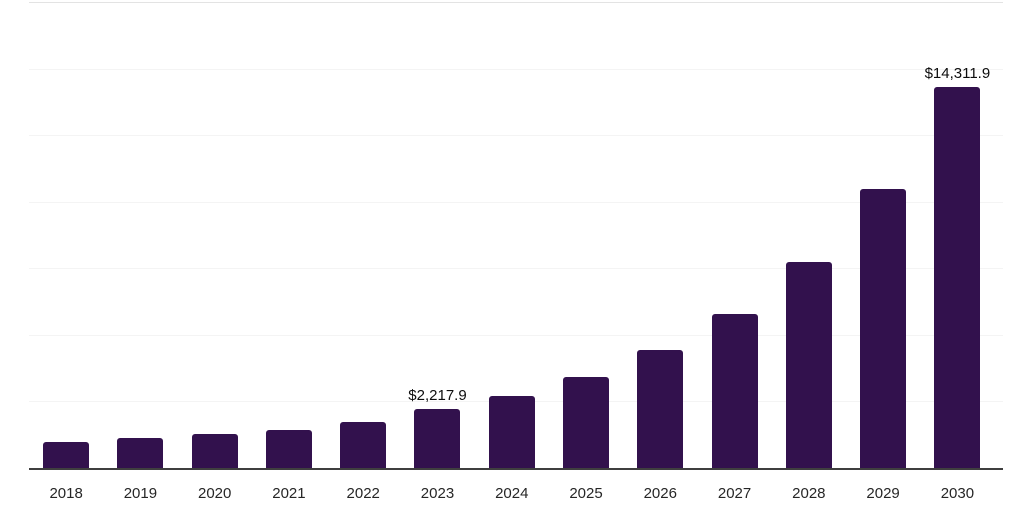 The height and width of the screenshot is (512, 1024). What do you see at coordinates (437, 395) in the screenshot?
I see `bar-value-label-2023: $2,217.9` at bounding box center [437, 395].